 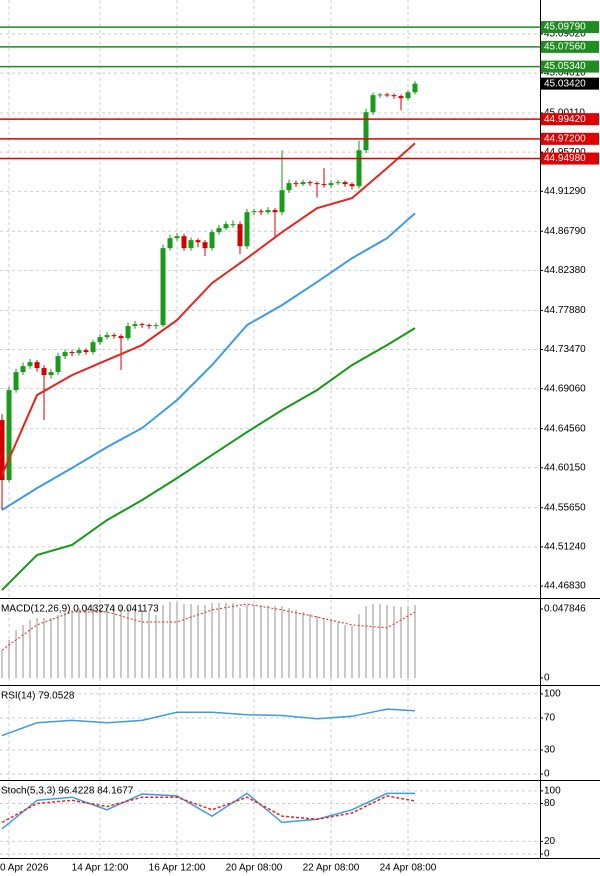 What do you see at coordinates (565, 66) in the screenshot?
I see `level-label: 45.05340` at bounding box center [565, 66].